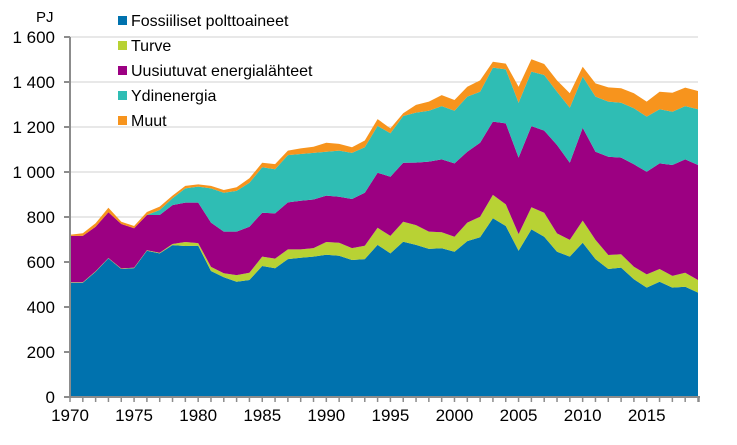 The image size is (737, 445). Describe the element at coordinates (174, 96) in the screenshot. I see `legend-label: Ydinenergia` at that location.